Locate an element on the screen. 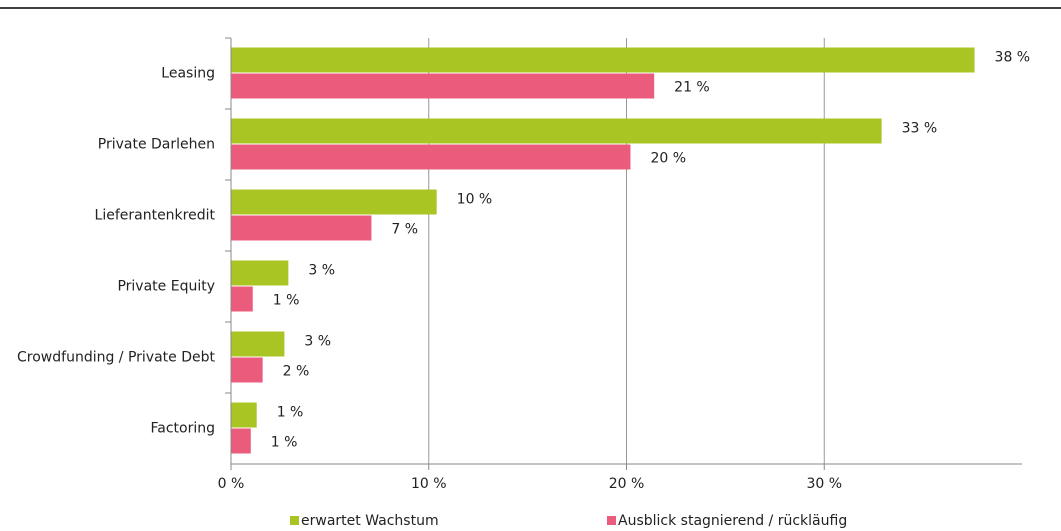 This screenshot has width=1061, height=531. x-tick-label: 20 % is located at coordinates (627, 484).